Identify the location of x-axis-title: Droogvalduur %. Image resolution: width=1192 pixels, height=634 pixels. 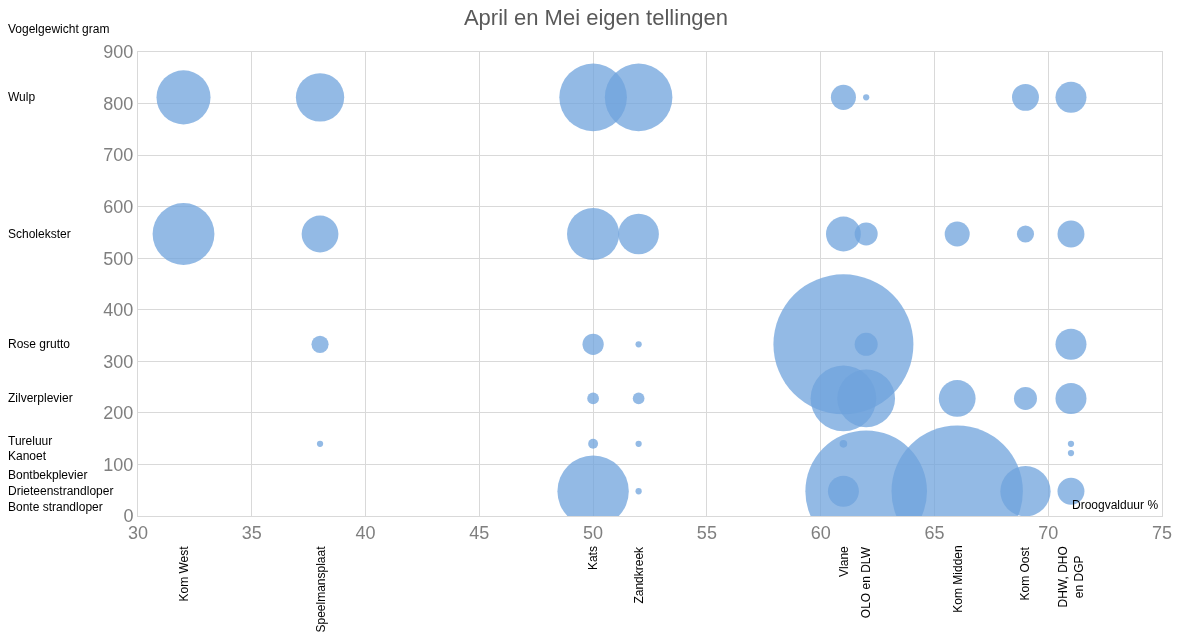
(1115, 505).